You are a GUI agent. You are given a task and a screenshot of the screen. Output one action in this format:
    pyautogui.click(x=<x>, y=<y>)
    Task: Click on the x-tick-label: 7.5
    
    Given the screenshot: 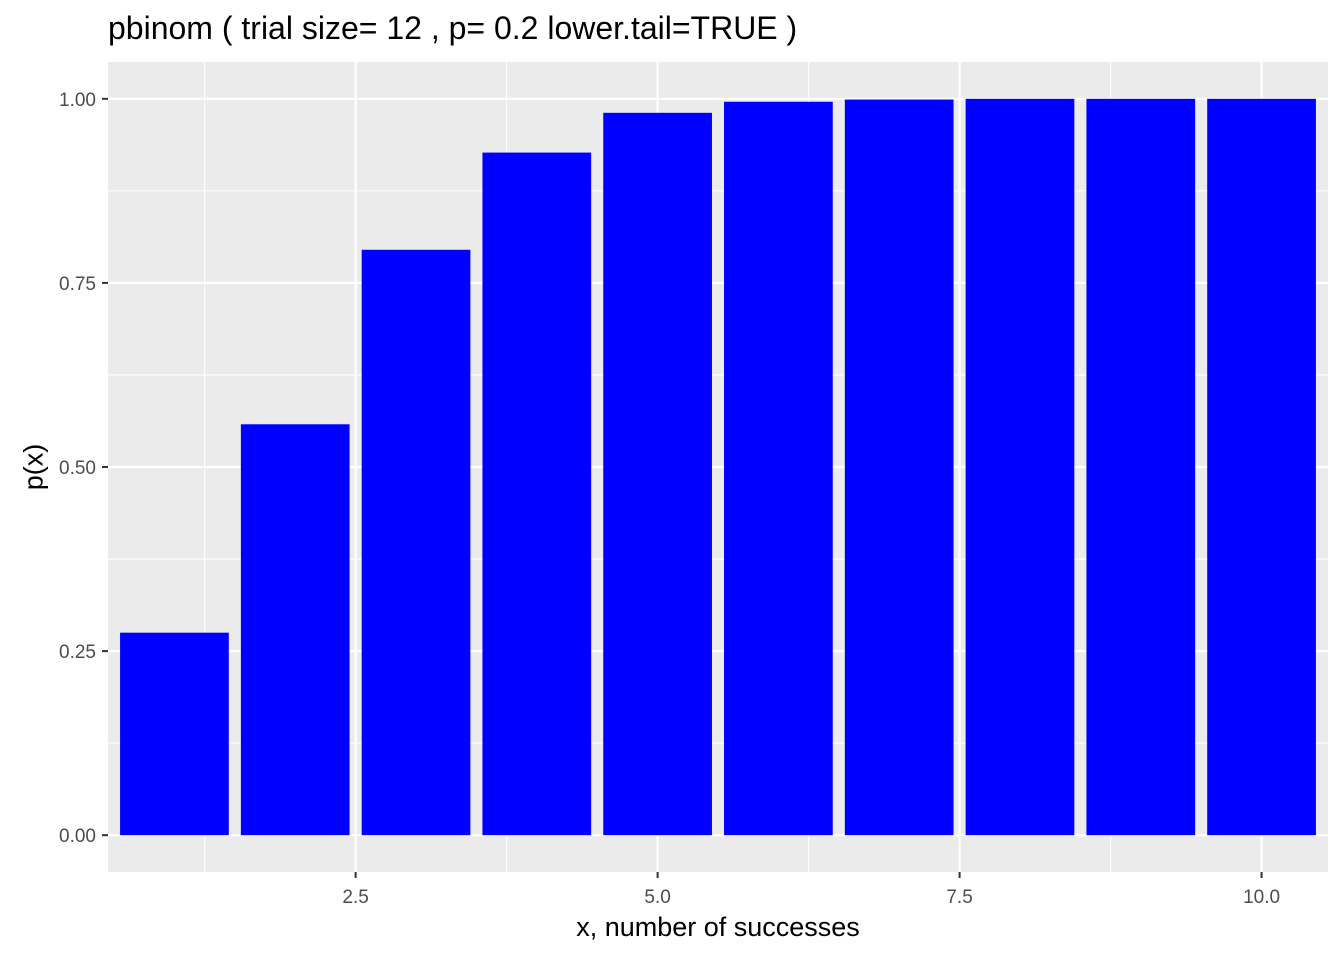 What is the action you would take?
    pyautogui.click(x=959, y=897)
    